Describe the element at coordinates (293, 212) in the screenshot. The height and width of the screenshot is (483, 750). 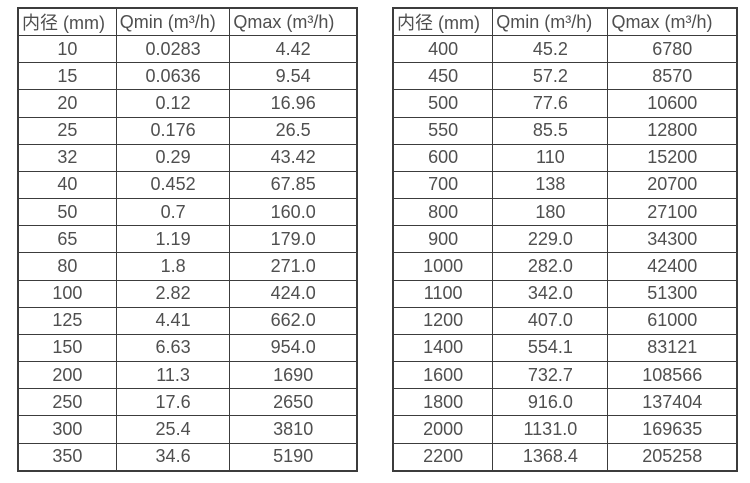
I see `qmax-cell: 160.0` at that location.